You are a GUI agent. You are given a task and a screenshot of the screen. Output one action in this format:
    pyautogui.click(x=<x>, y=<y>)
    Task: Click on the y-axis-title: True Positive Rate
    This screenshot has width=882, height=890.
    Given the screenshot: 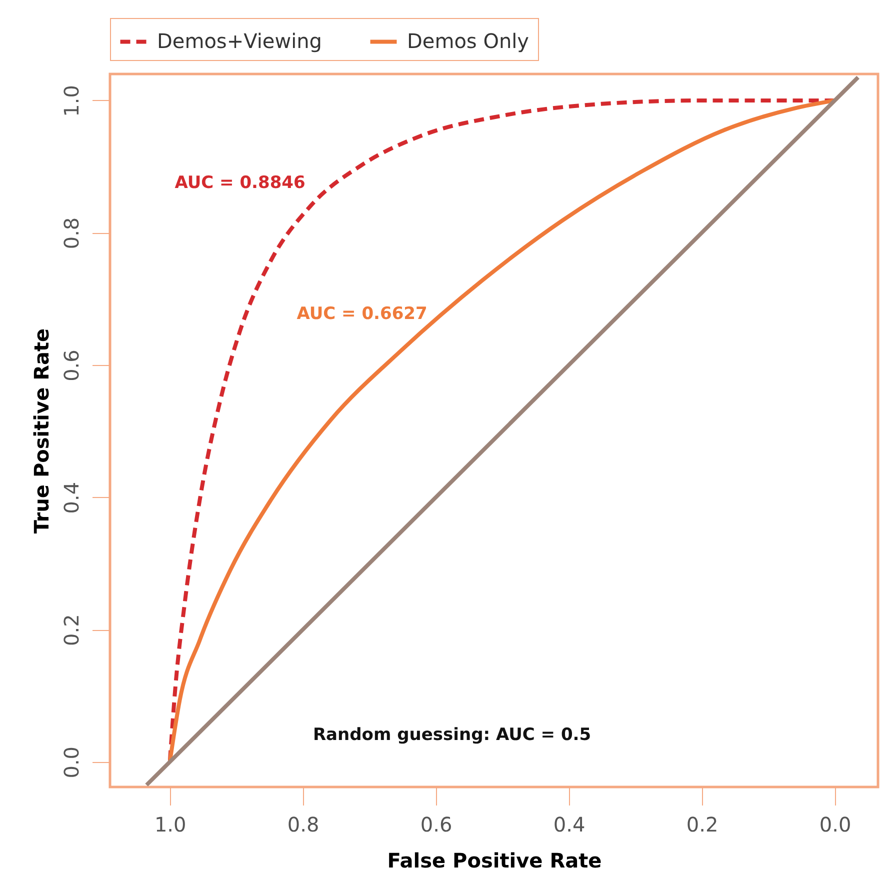 What is the action you would take?
    pyautogui.click(x=42, y=431)
    